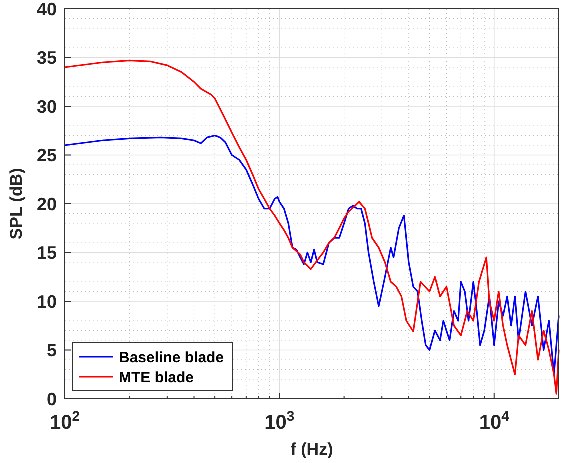  What do you see at coordinates (46, 253) in the screenshot?
I see `y-tick-label: 15` at bounding box center [46, 253].